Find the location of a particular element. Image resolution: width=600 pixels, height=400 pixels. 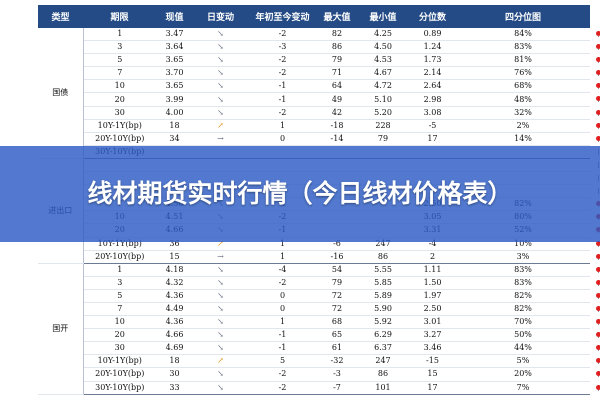

ytd-change-cell: -7 is located at coordinates (337, 388).